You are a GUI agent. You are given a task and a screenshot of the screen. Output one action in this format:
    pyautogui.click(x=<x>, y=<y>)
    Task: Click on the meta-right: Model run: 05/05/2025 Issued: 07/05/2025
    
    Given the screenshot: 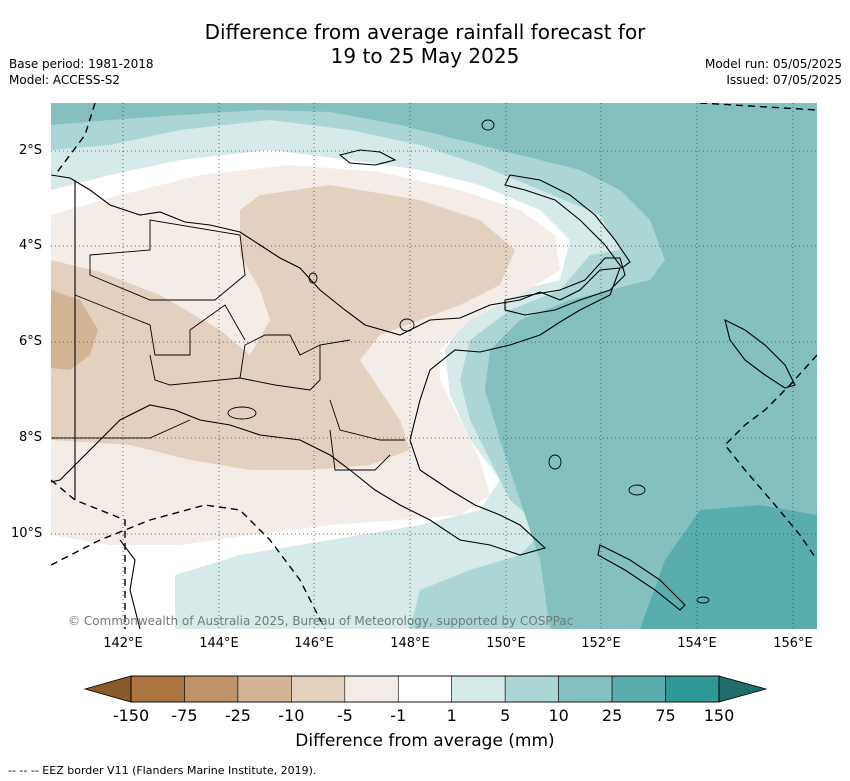 What is the action you would take?
    pyautogui.click(x=773, y=72)
    